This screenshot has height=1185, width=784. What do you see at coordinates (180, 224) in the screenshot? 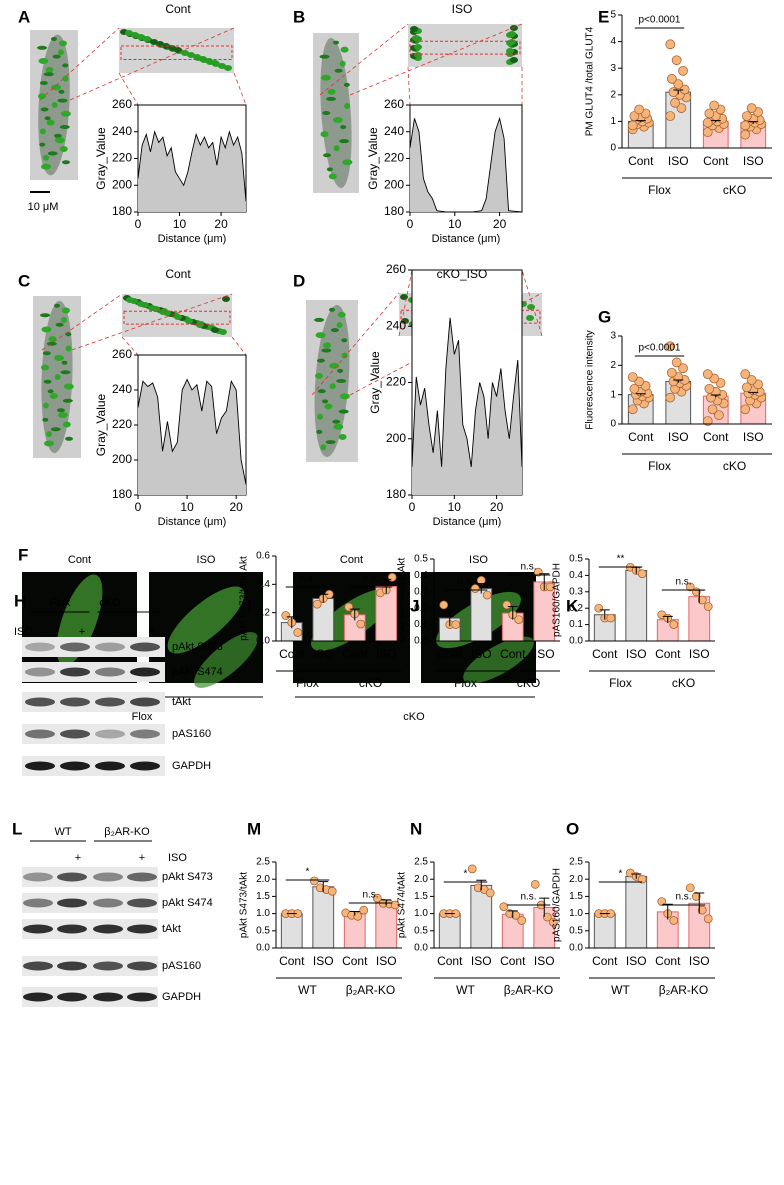
I see `x-tick-label: 10` at bounding box center [180, 224].